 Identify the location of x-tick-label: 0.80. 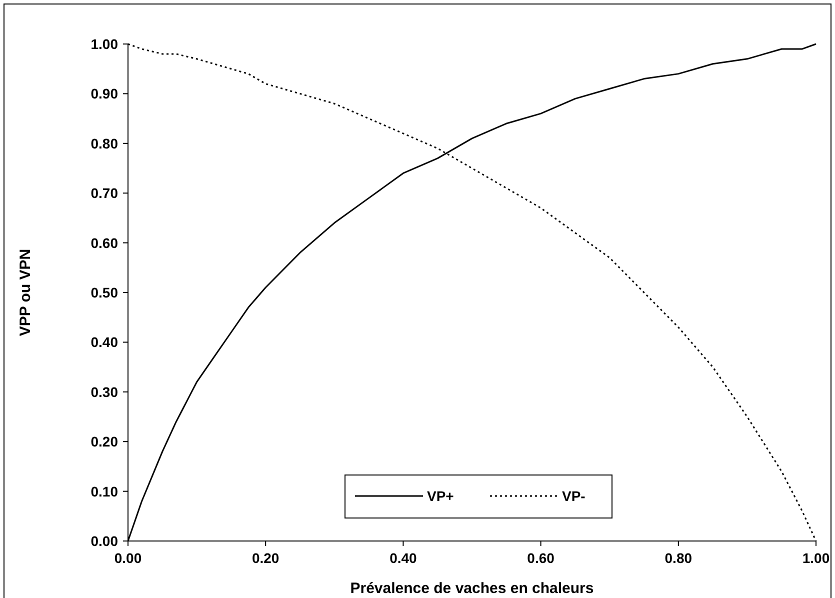
(678, 558).